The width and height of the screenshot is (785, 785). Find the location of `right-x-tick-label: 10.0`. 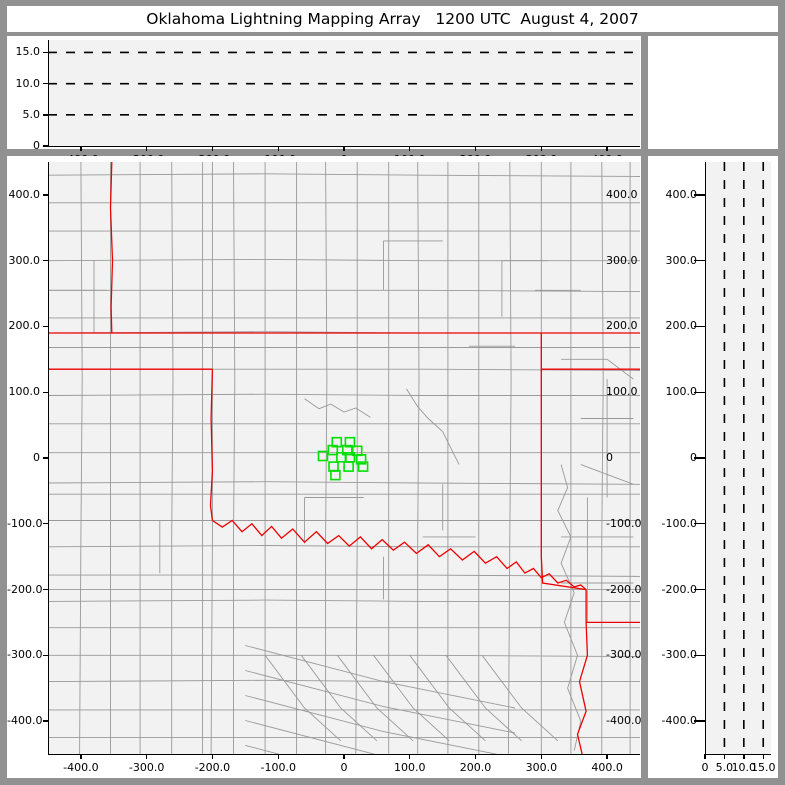

right-x-tick-label: 10.0 is located at coordinates (744, 767).